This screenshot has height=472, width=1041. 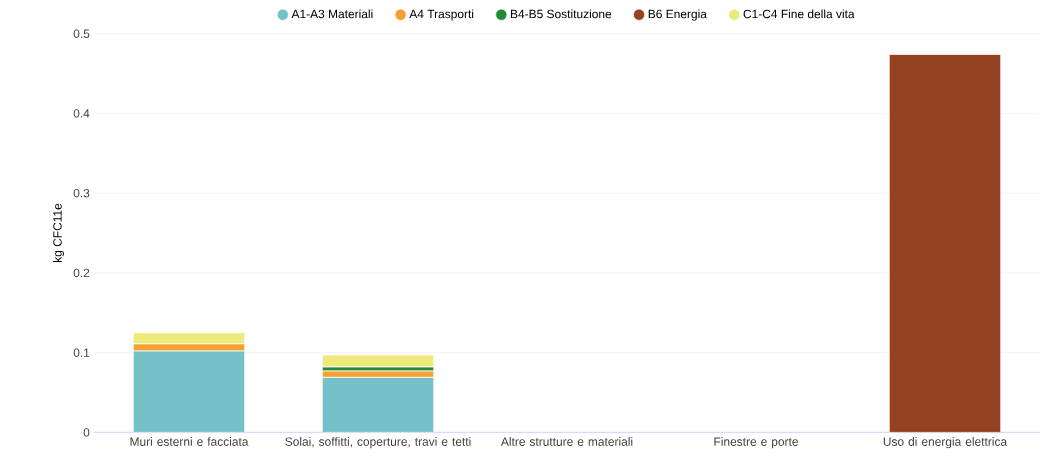 I want to click on y-axis-title: kg CFC11e, so click(x=58, y=232).